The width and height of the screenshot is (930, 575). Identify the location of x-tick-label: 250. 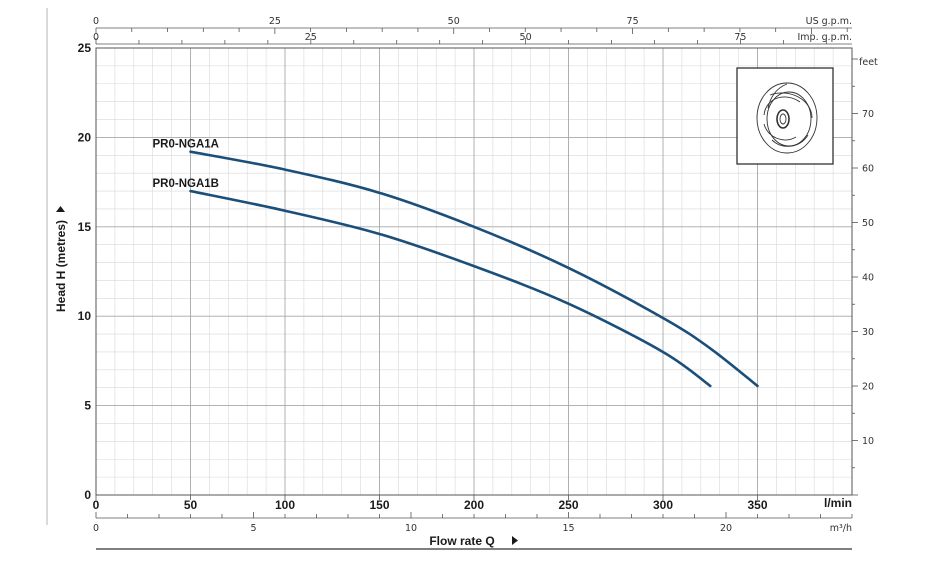
(568, 505).